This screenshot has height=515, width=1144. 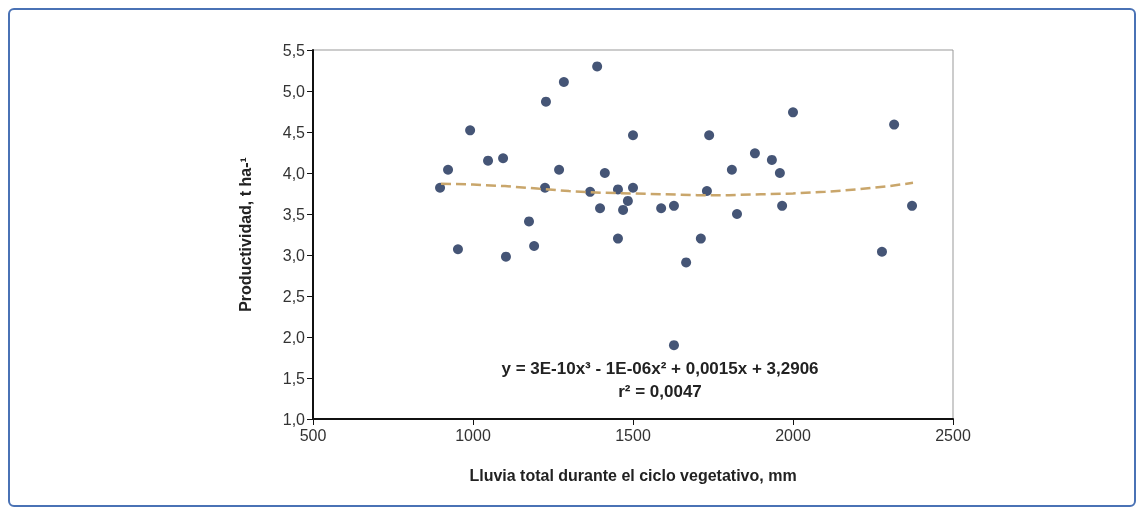 What do you see at coordinates (633, 475) in the screenshot?
I see `x-axis-title: Lluvia total durante el ciclo vegetativo, mm` at bounding box center [633, 475].